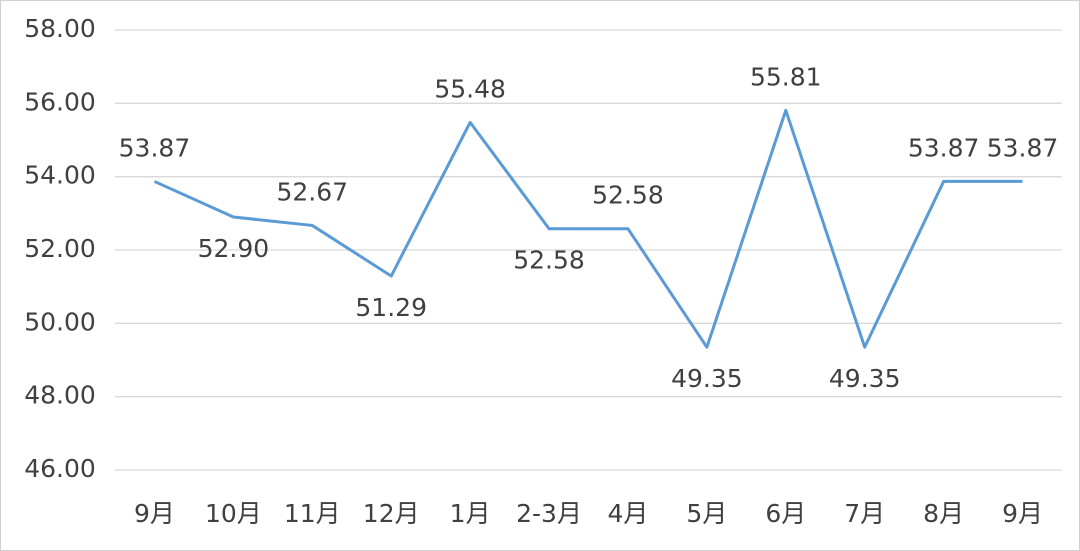  What do you see at coordinates (864, 513) in the screenshot?
I see `x-tick-label: 7月` at bounding box center [864, 513].